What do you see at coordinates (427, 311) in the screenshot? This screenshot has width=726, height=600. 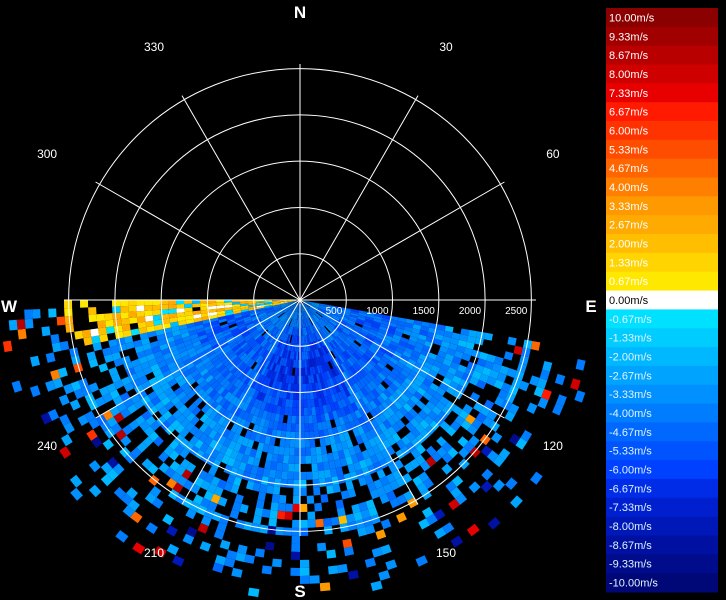 I see `range-labels: 500 1000 1500 2000 2500` at bounding box center [427, 311].